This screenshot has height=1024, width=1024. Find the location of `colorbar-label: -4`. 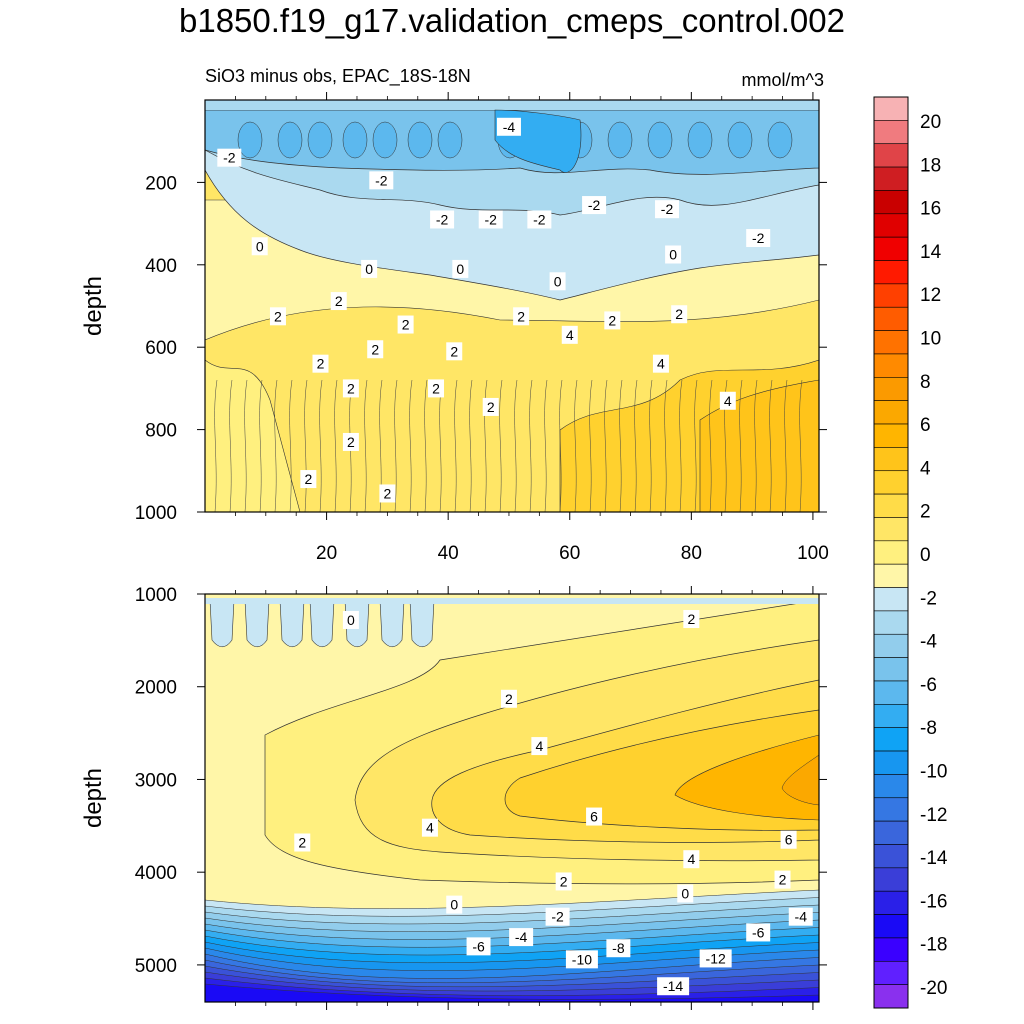

colorbar-label: -4 is located at coordinates (928, 642).